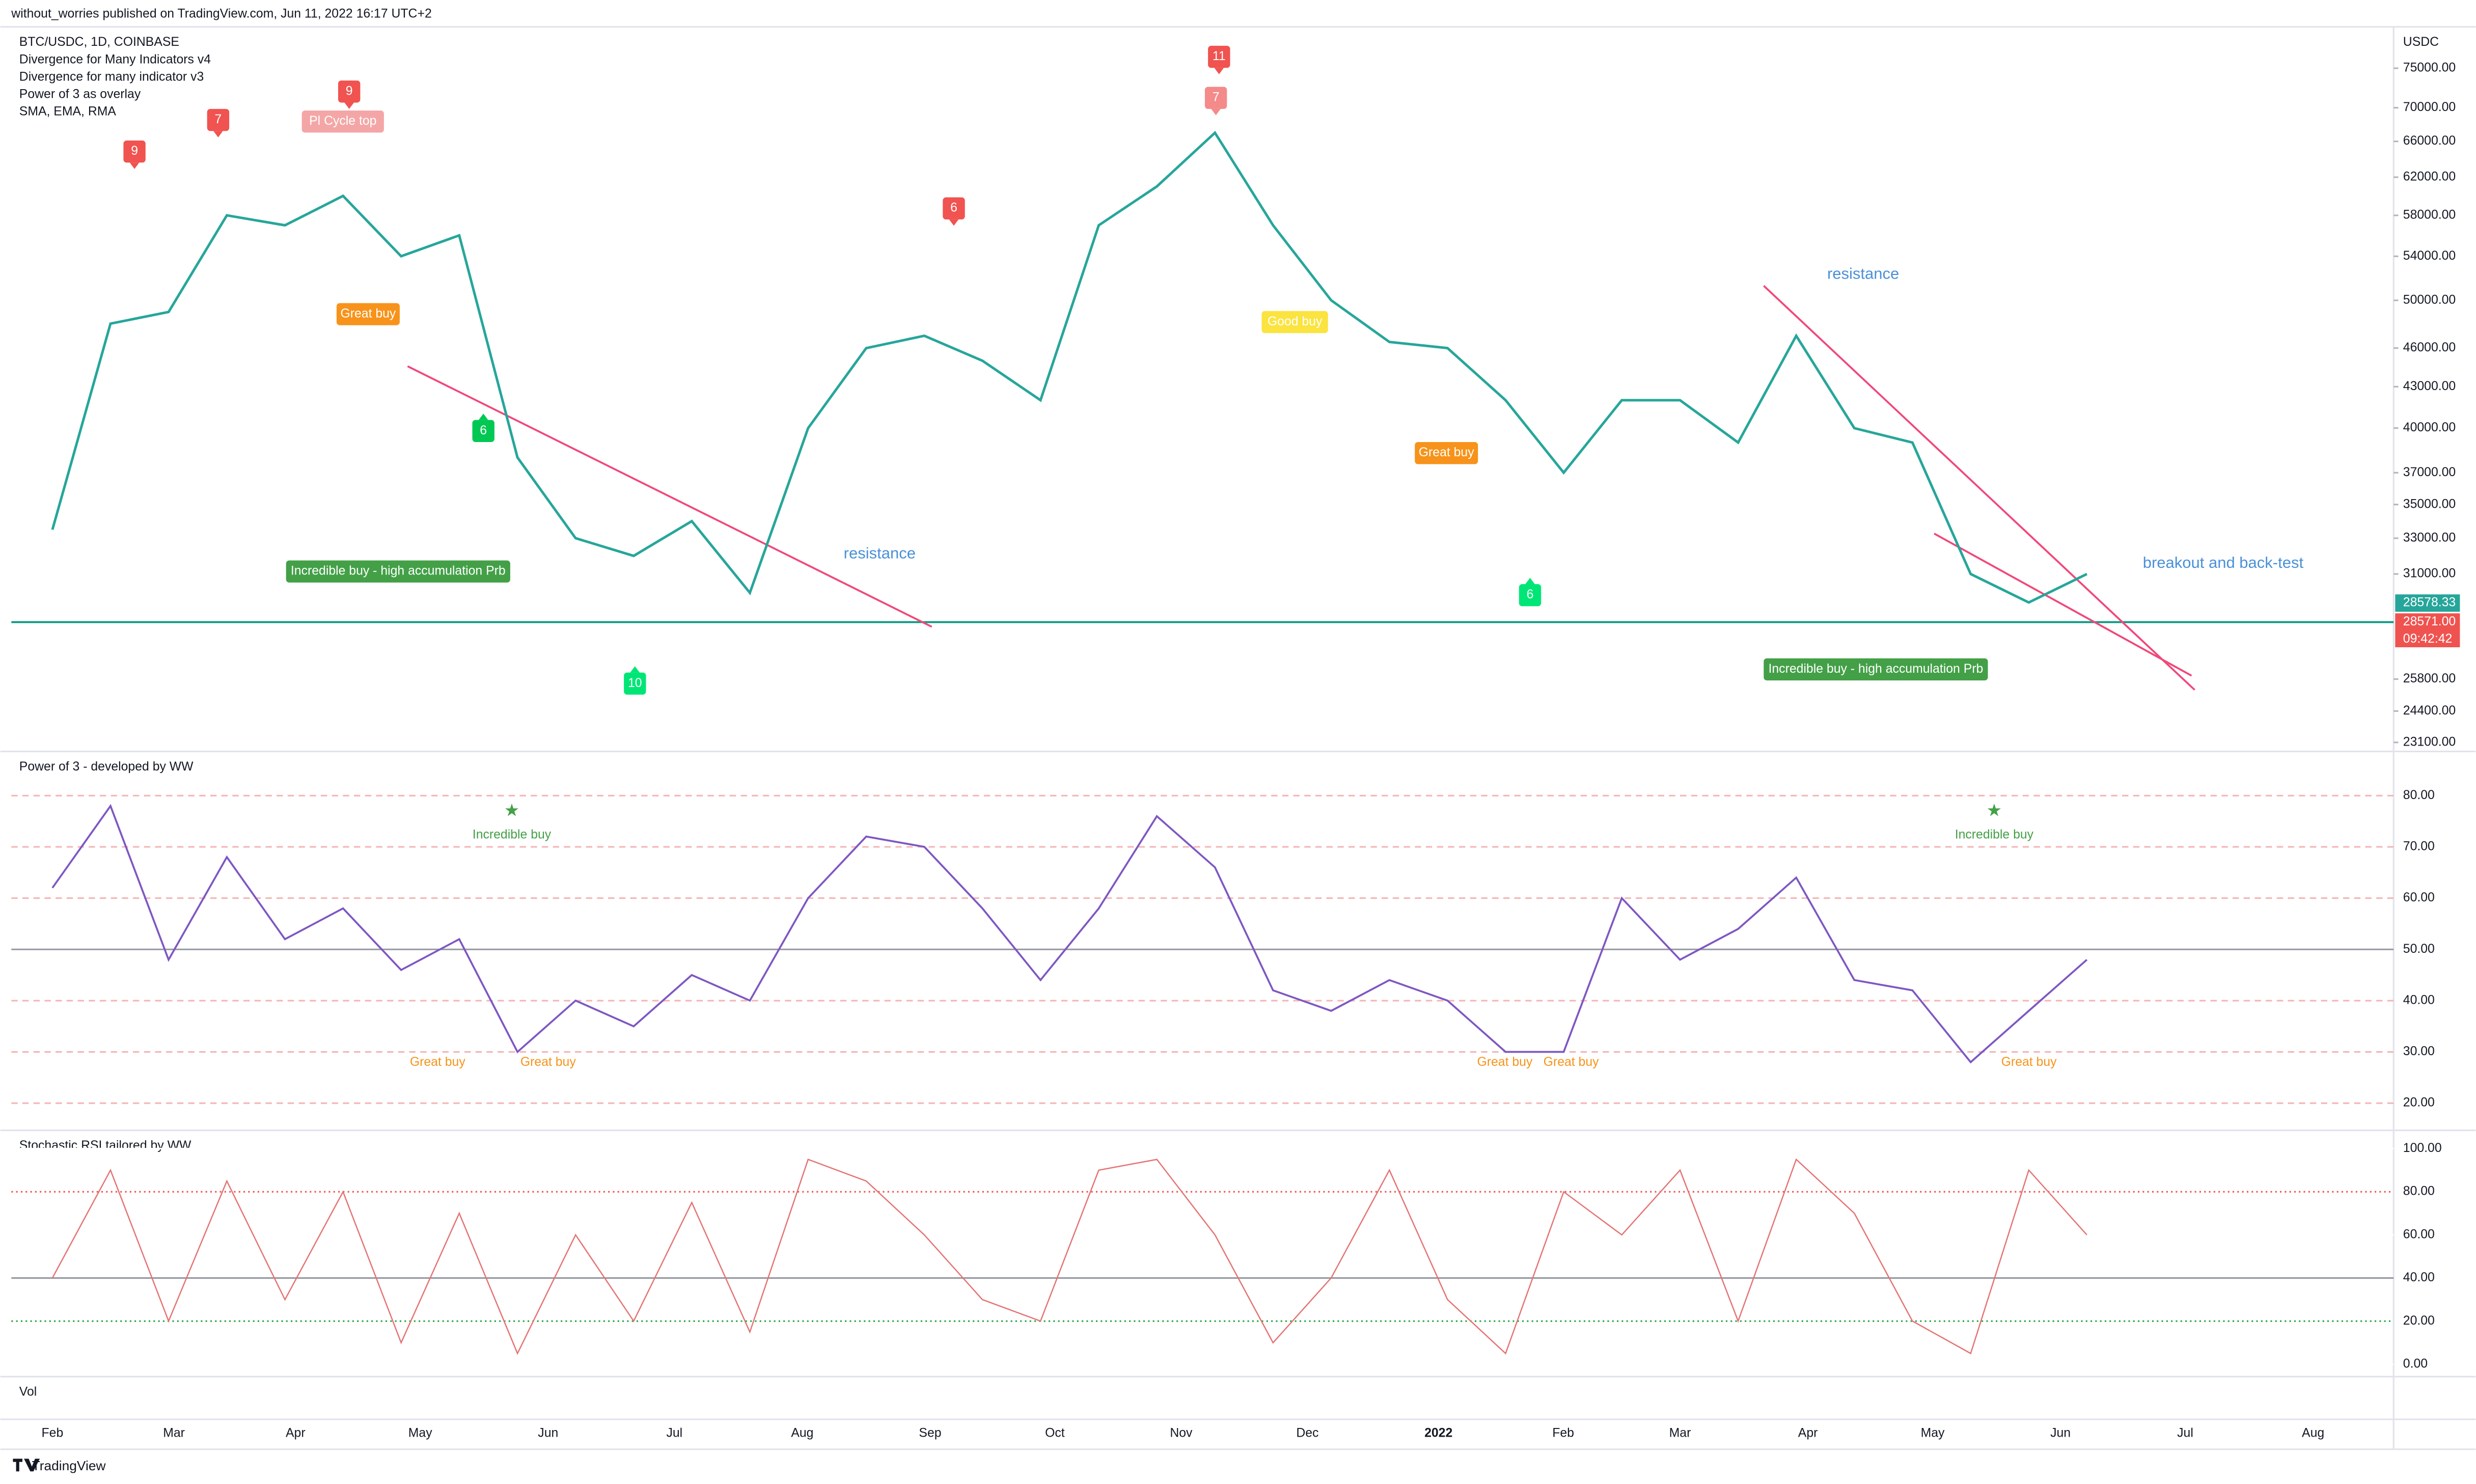 This screenshot has height=1484, width=2476. I want to click on logo, so click(26, 1466).